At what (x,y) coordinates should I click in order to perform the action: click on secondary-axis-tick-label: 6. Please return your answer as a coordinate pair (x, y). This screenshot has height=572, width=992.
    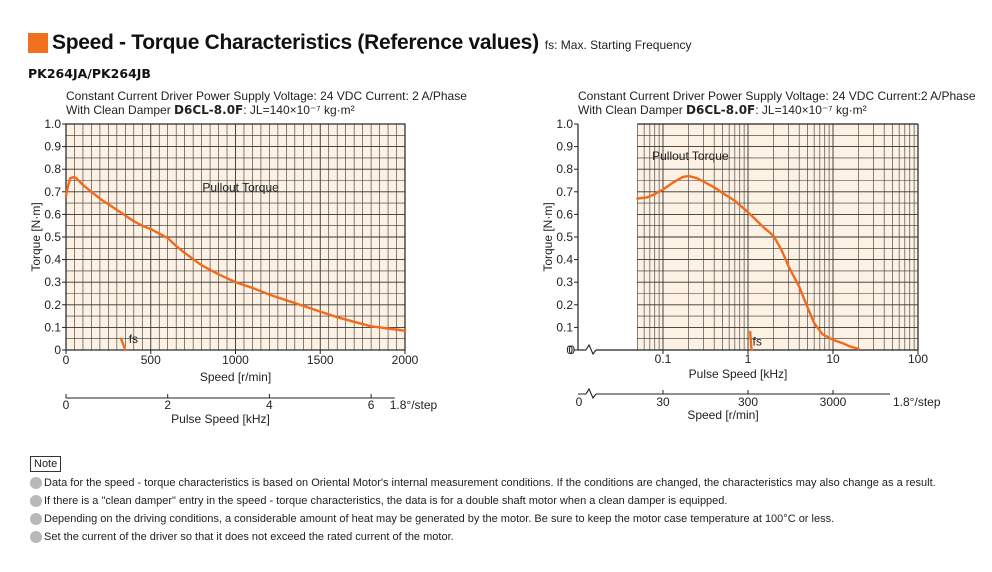
    Looking at the image, I should click on (371, 405).